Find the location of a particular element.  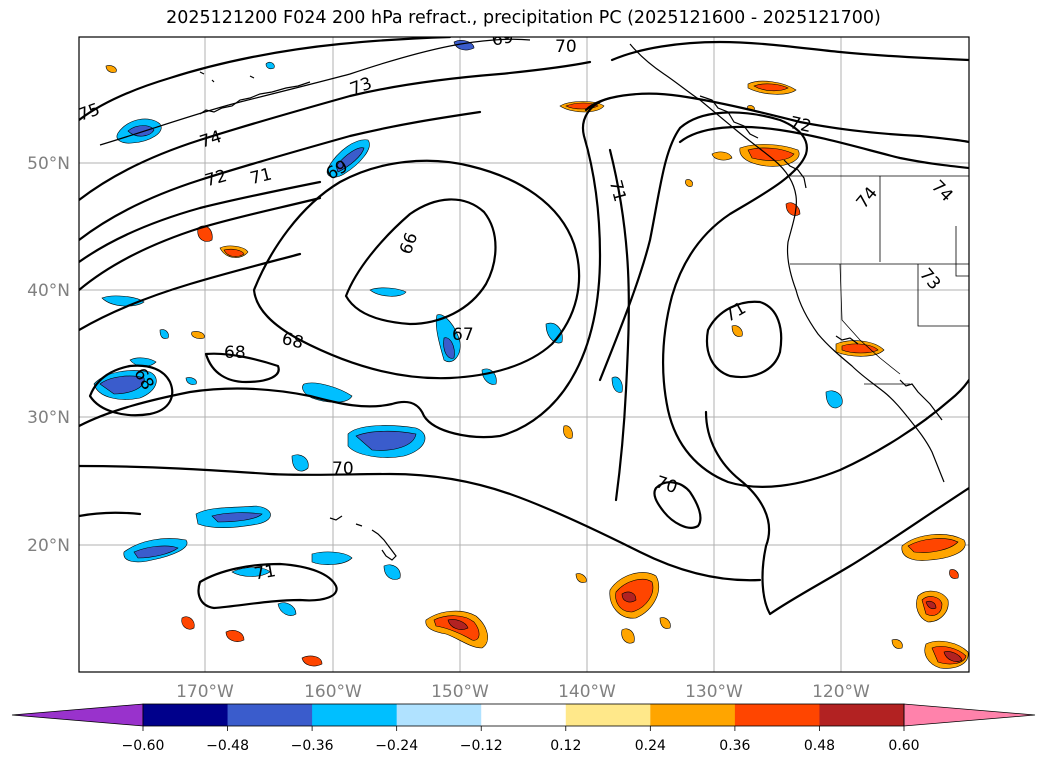

lon-label-160w: 160°W is located at coordinates (333, 692).